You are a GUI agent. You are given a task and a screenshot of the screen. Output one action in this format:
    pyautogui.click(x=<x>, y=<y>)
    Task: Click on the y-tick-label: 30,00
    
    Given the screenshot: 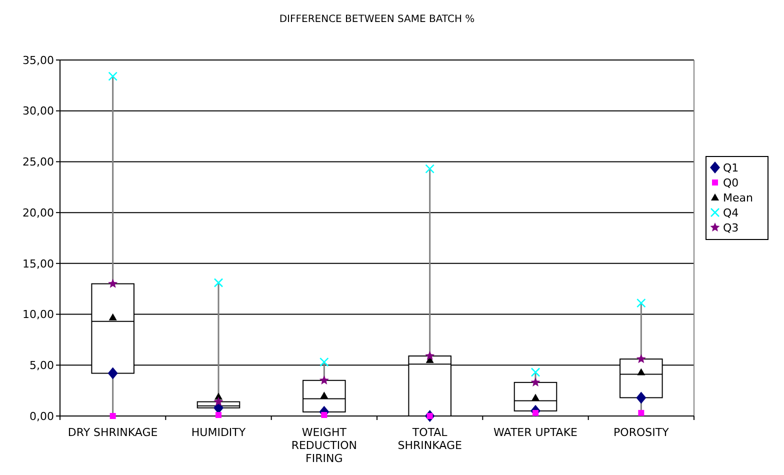 What is the action you would take?
    pyautogui.click(x=38, y=111)
    